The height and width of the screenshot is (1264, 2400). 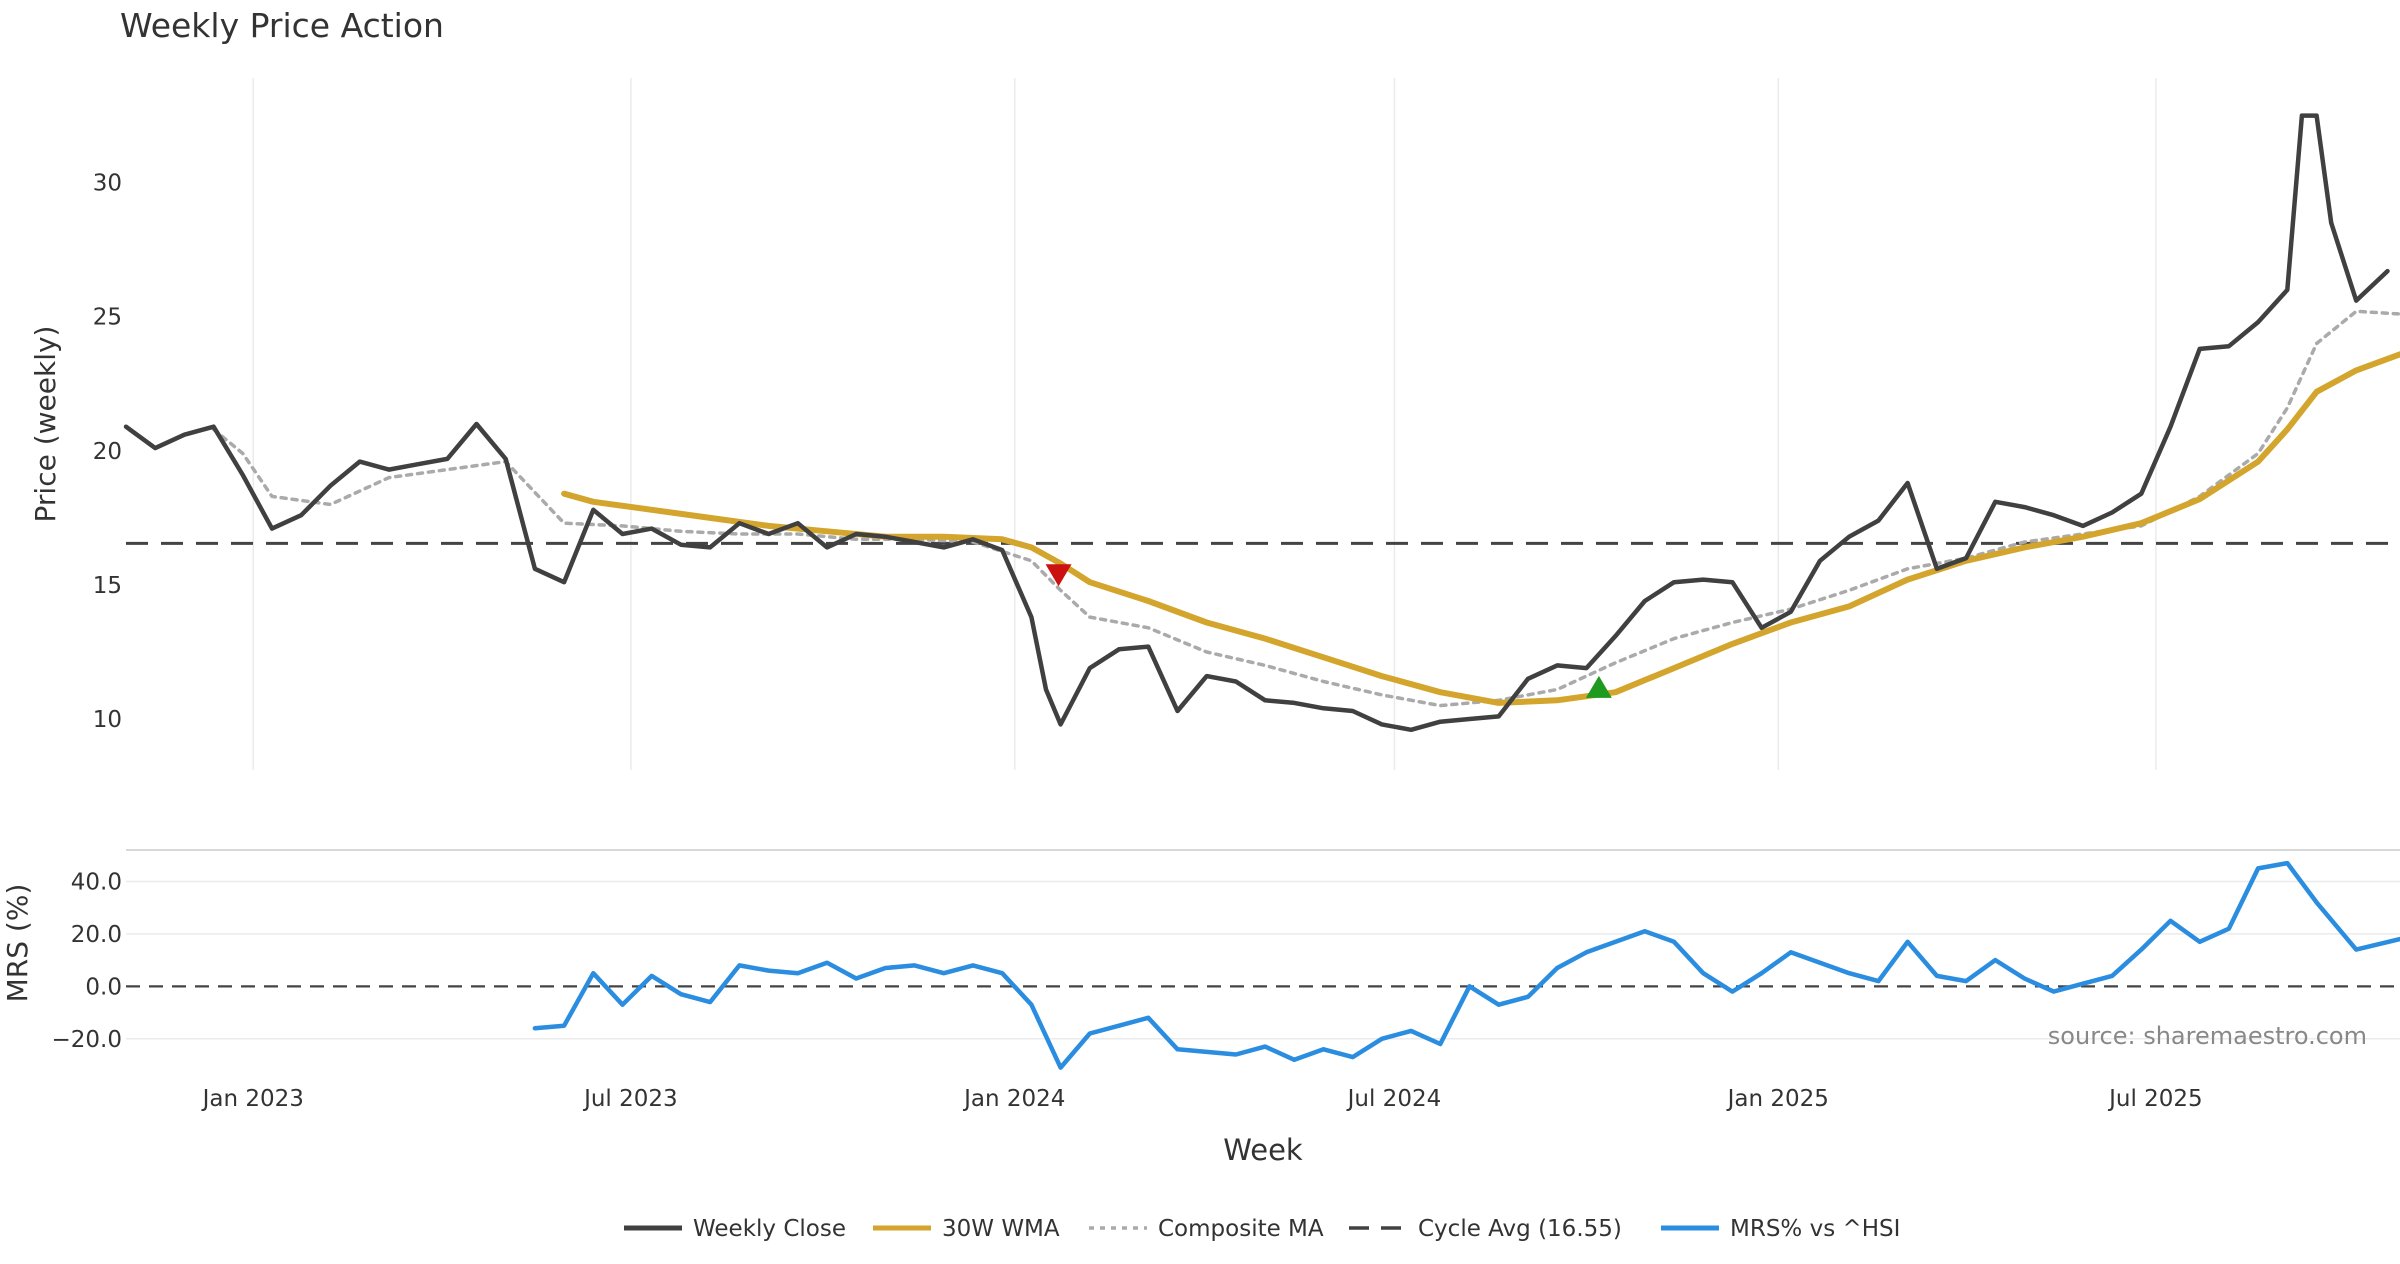 I want to click on x-tick-label: Jan 2024, so click(x=1013, y=1099).